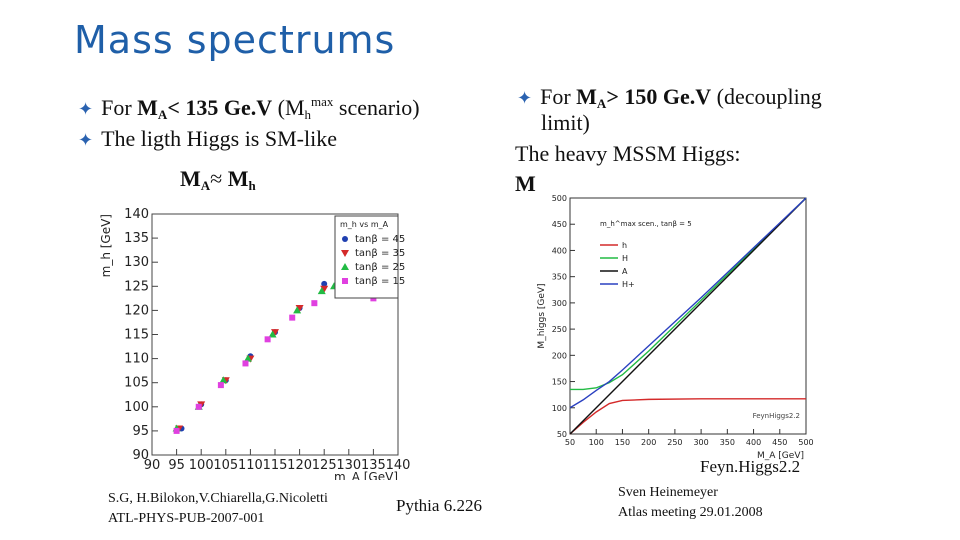 Image resolution: width=960 pixels, height=540 pixels. What do you see at coordinates (225, 465) in the screenshot?
I see `x-tick-label: 105` at bounding box center [225, 465].